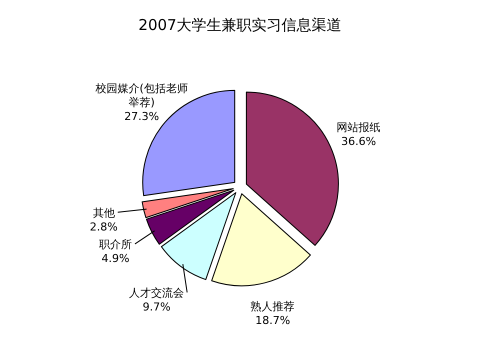 Image resolution: width=480 pixels, height=343 pixels. What do you see at coordinates (141, 95) in the screenshot?
I see `slice-label: 校园媒介(包括老师举荐)` at bounding box center [141, 95].